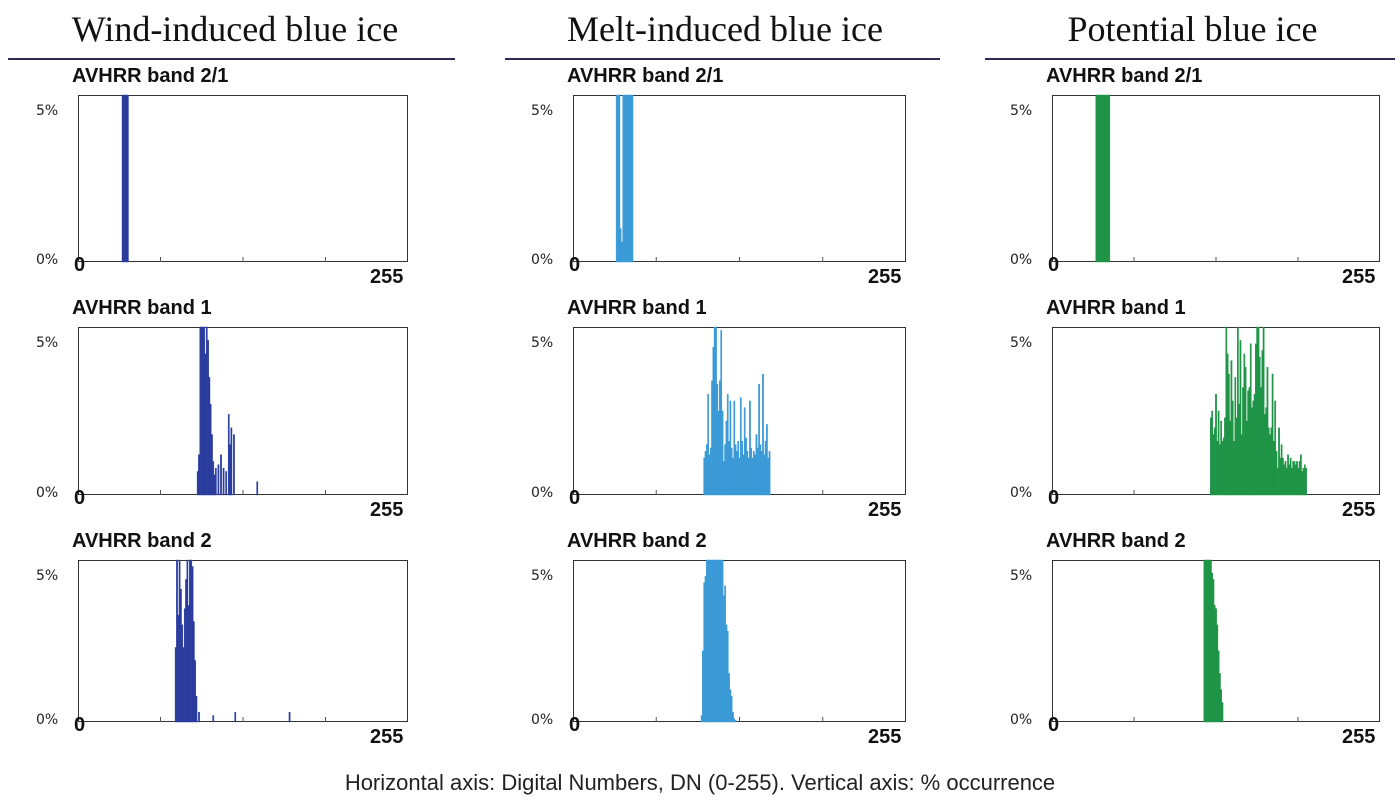  Describe the element at coordinates (637, 541) in the screenshot. I see `panel-title: AVHRR band 2` at that location.